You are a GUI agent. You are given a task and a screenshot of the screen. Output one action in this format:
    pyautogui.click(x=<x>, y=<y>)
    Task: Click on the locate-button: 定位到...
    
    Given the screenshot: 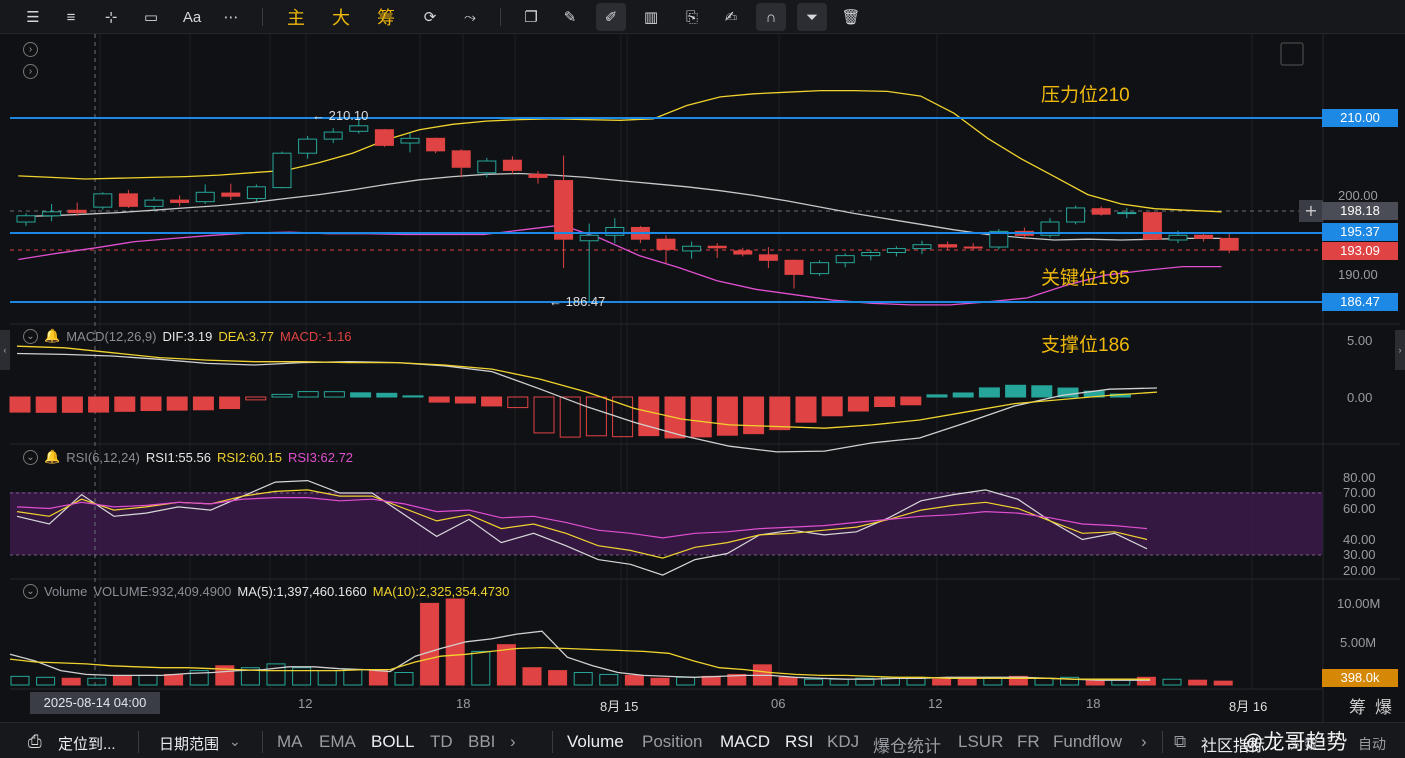 What is the action you would take?
    pyautogui.click(x=87, y=744)
    